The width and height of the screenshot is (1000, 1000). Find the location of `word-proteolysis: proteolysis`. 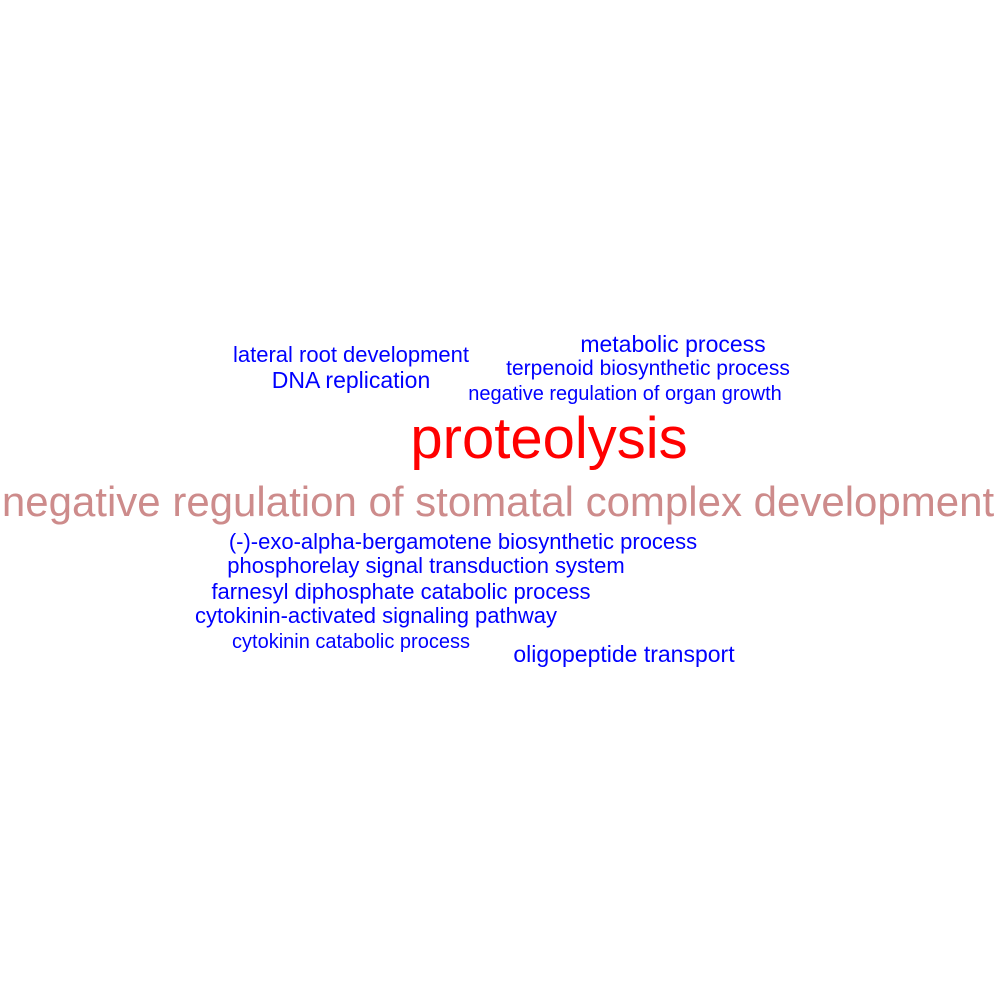

word-proteolysis: proteolysis is located at coordinates (549, 438).